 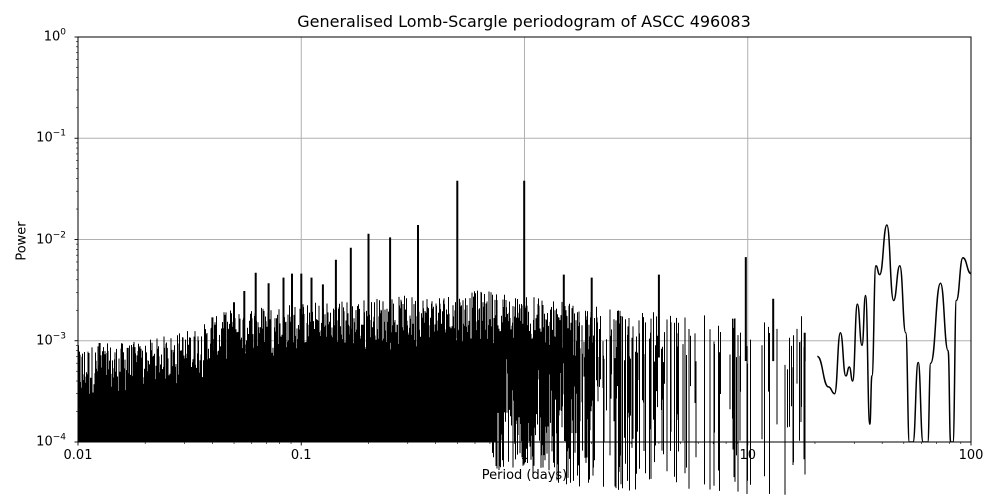 I want to click on y-tick-label: 10⁻², so click(x=51, y=239).